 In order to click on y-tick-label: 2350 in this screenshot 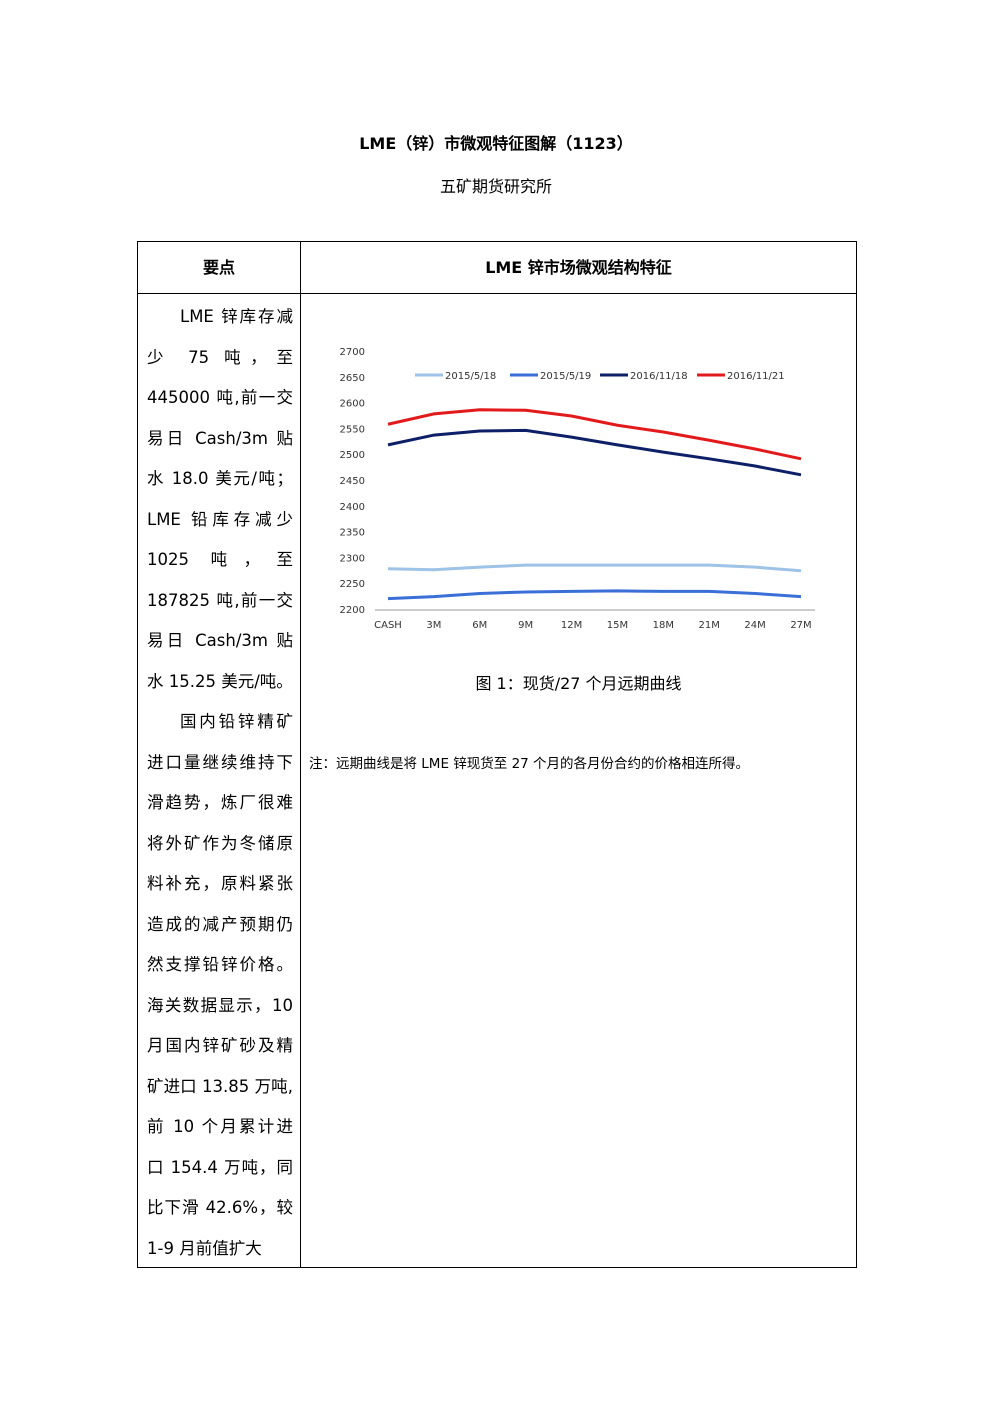, I will do `click(352, 533)`.